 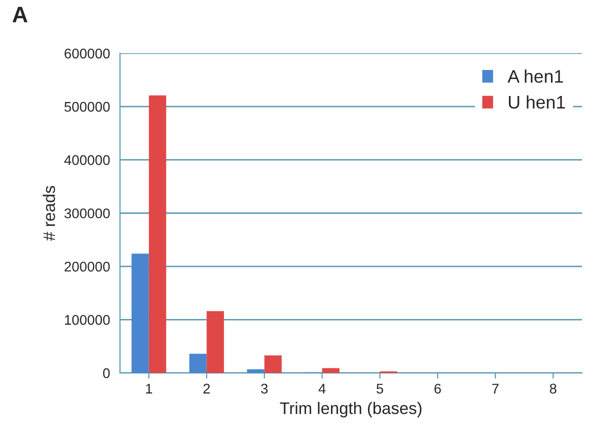 What do you see at coordinates (49, 213) in the screenshot?
I see `y-axis-title: # reads` at bounding box center [49, 213].